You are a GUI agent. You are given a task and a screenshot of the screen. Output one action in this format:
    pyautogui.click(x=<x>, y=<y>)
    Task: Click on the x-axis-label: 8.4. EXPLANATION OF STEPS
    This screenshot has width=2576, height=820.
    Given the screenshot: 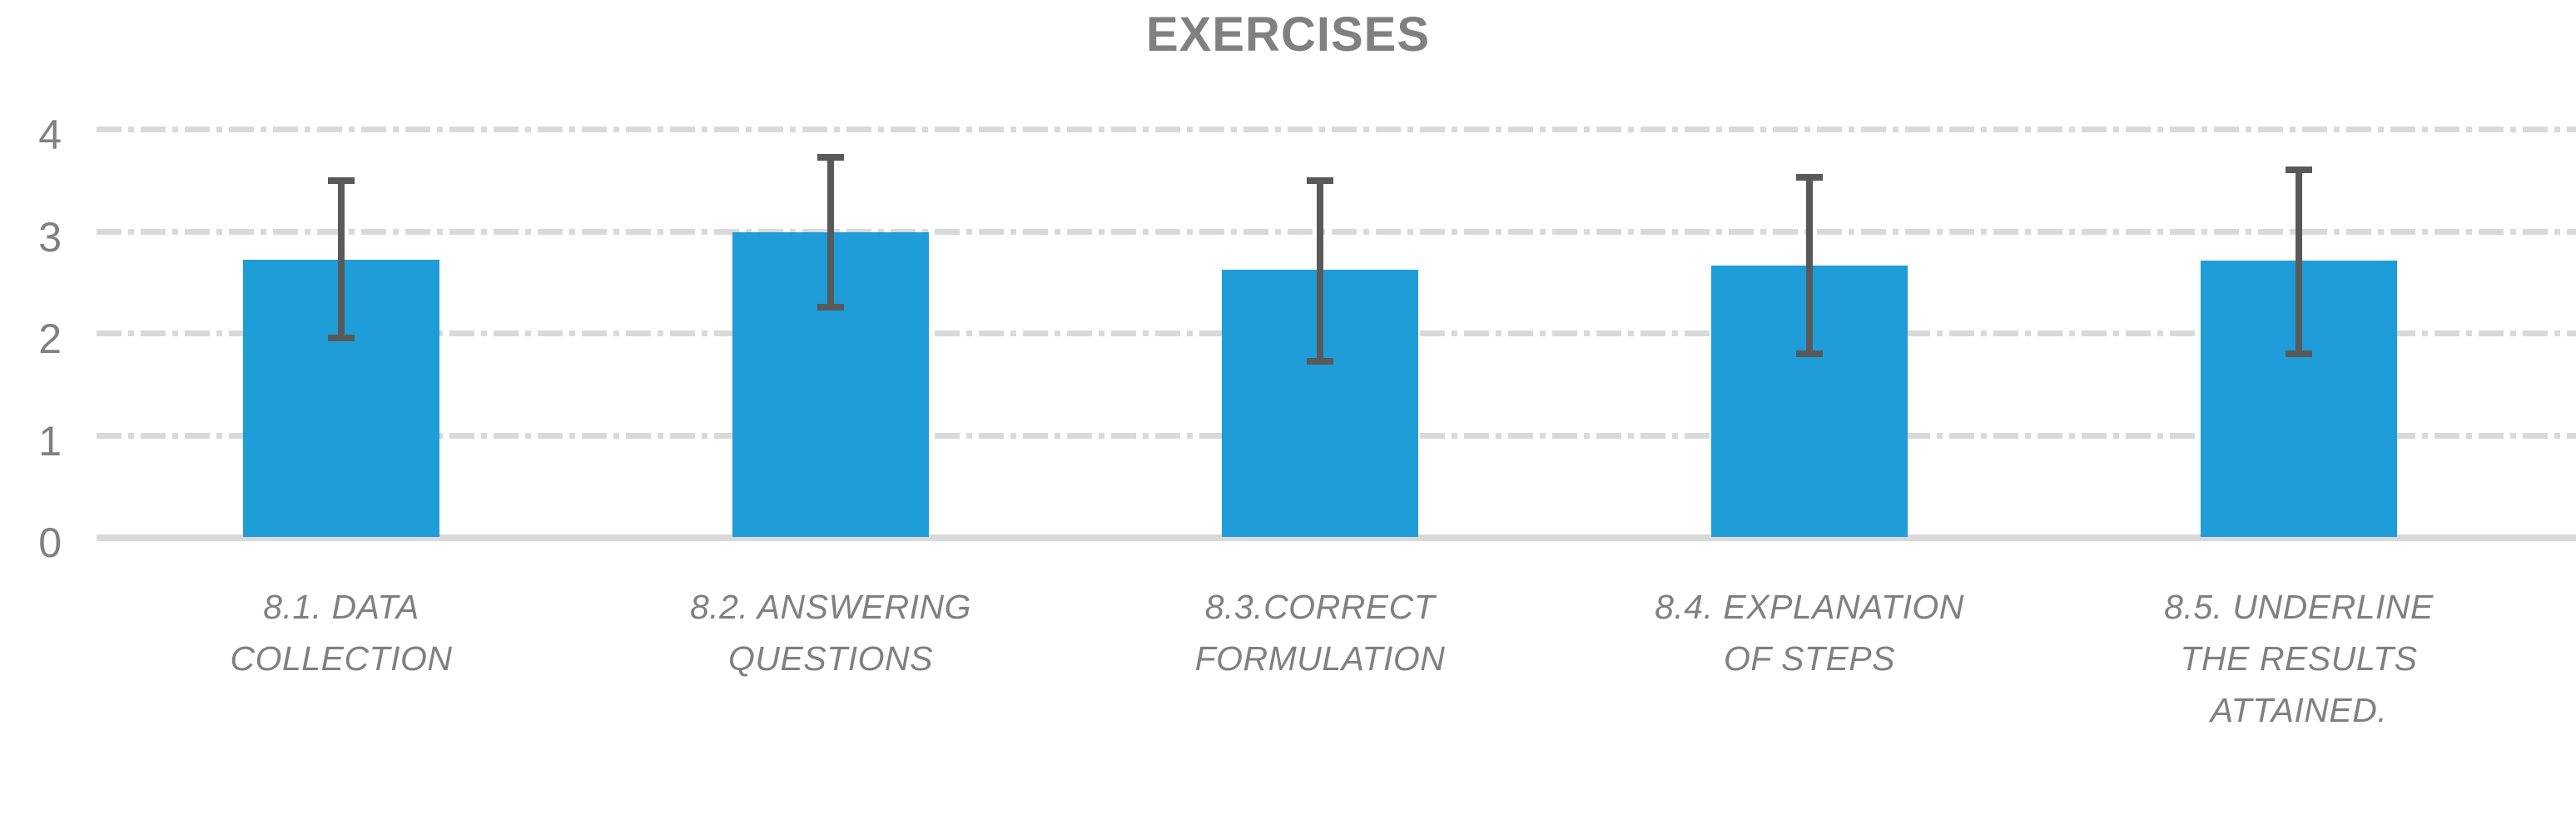 What is the action you would take?
    pyautogui.click(x=1809, y=632)
    